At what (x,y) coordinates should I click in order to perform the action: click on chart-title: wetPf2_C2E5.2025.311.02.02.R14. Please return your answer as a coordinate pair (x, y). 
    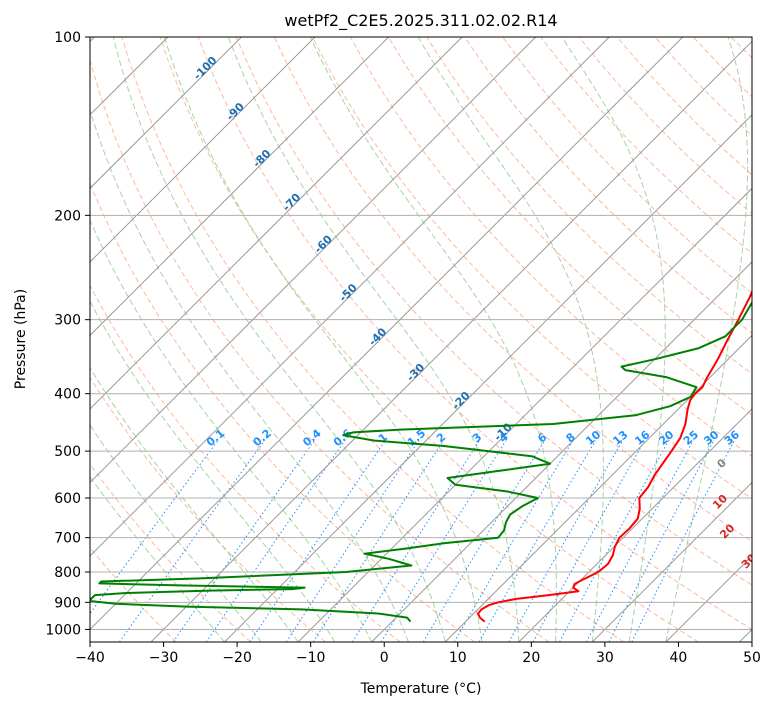
    Looking at the image, I should click on (420, 21).